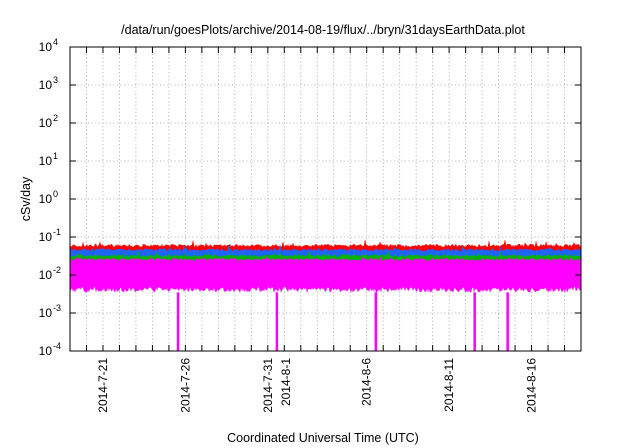 The width and height of the screenshot is (640, 448). Describe the element at coordinates (185, 385) in the screenshot. I see `x-tick-label: 2014-7-26` at that location.